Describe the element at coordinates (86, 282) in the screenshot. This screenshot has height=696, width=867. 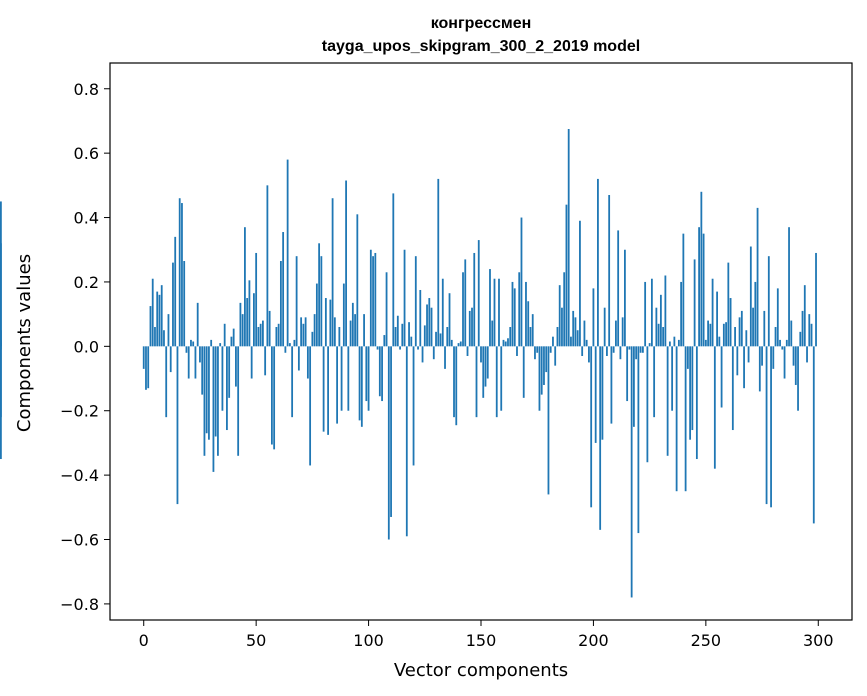
I see `y-tick-label: 0.2` at that location.